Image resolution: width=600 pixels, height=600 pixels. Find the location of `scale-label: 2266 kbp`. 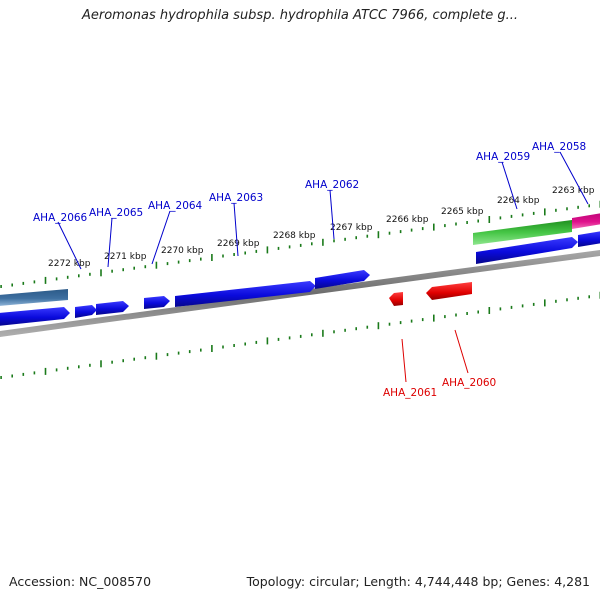

scale-label: 2266 kbp is located at coordinates (407, 220).